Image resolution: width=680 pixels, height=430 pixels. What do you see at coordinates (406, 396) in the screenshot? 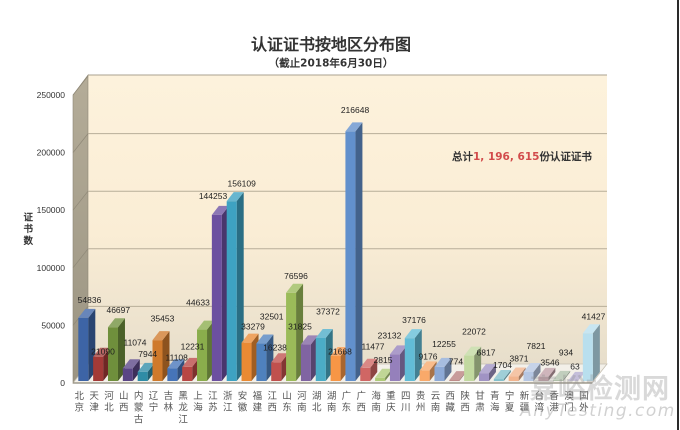
I see `category-label-char: 四` at bounding box center [406, 396].